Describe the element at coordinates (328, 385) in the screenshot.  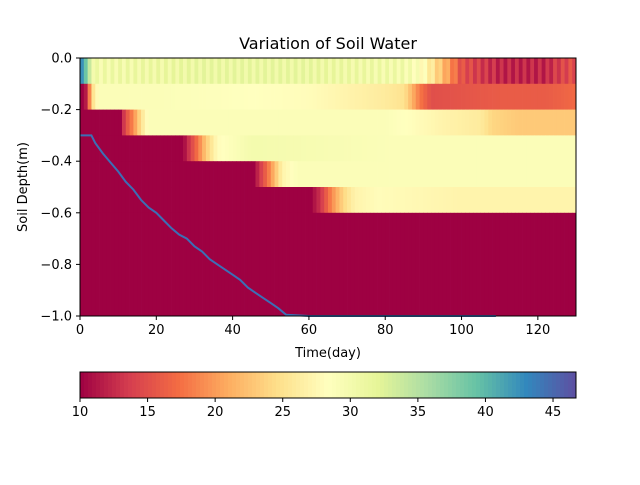
I see `colorbar-frame` at that location.